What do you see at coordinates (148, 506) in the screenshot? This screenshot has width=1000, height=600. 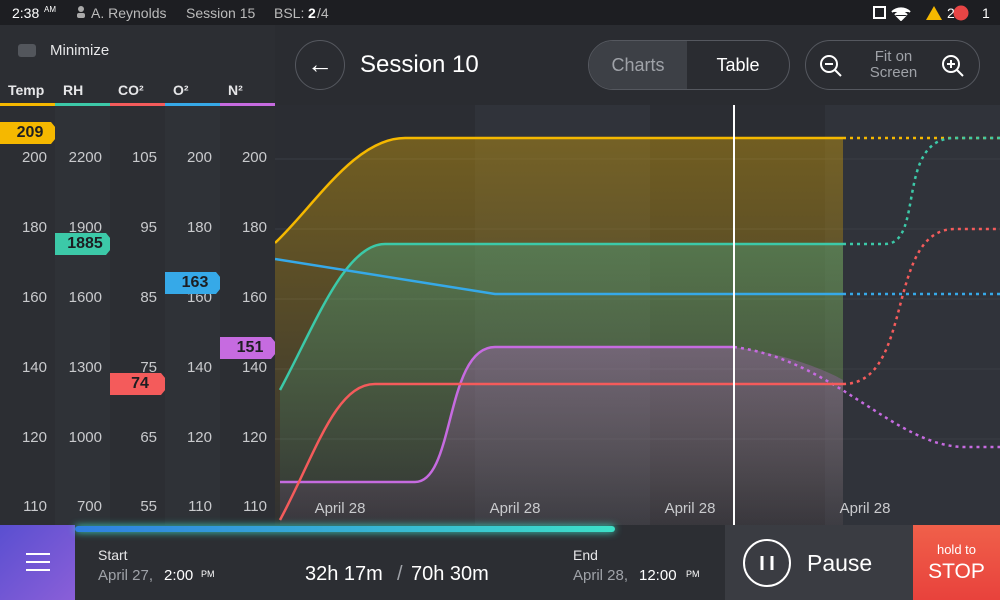 I see `tick-label: 55` at bounding box center [148, 506].